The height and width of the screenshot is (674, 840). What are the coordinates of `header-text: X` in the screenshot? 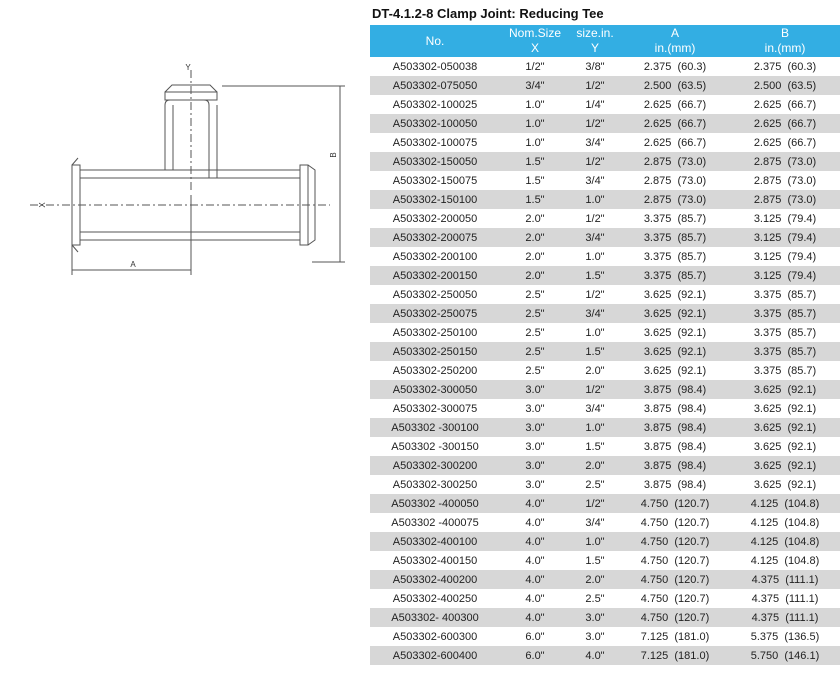 It's located at (534, 48).